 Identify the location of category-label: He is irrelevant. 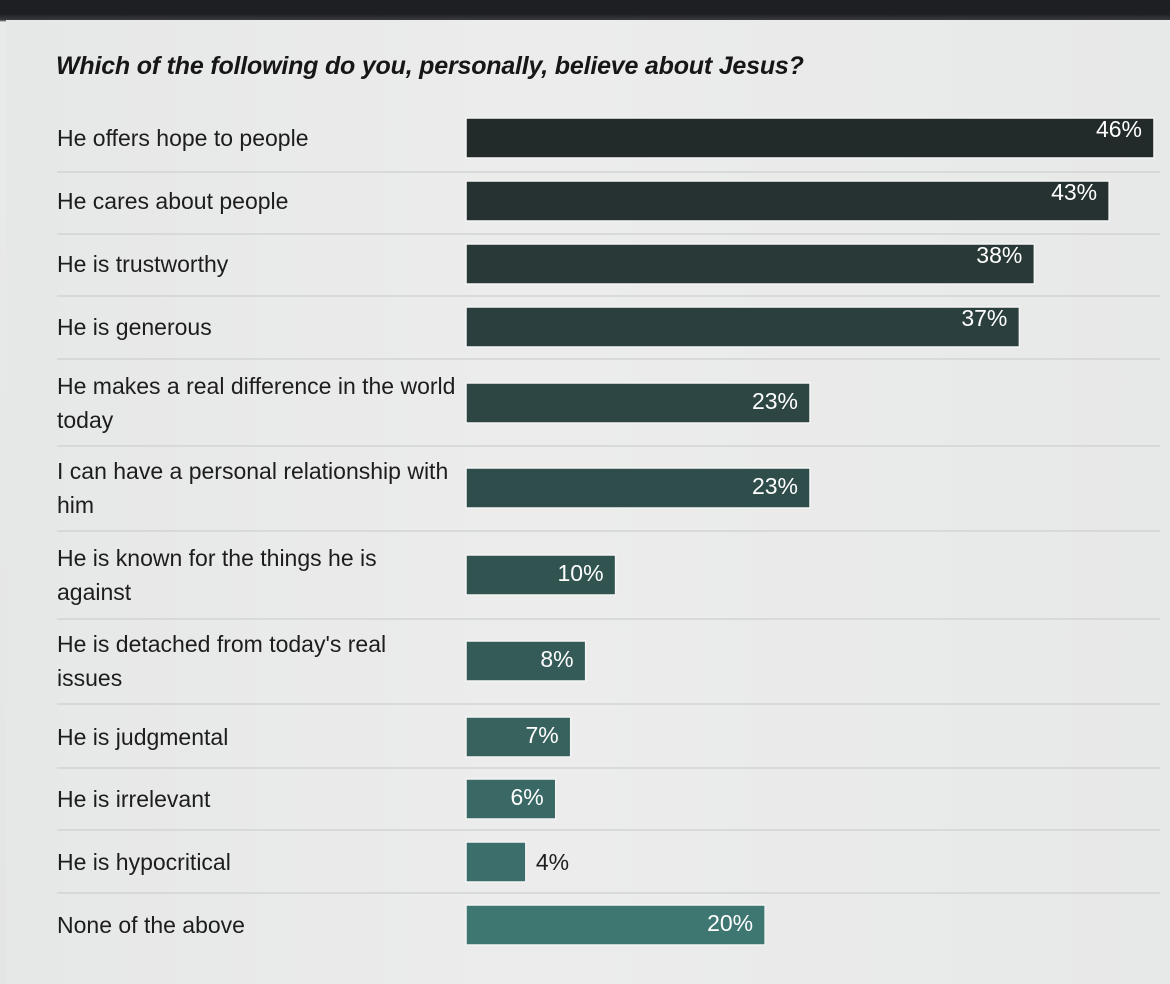
(134, 799).